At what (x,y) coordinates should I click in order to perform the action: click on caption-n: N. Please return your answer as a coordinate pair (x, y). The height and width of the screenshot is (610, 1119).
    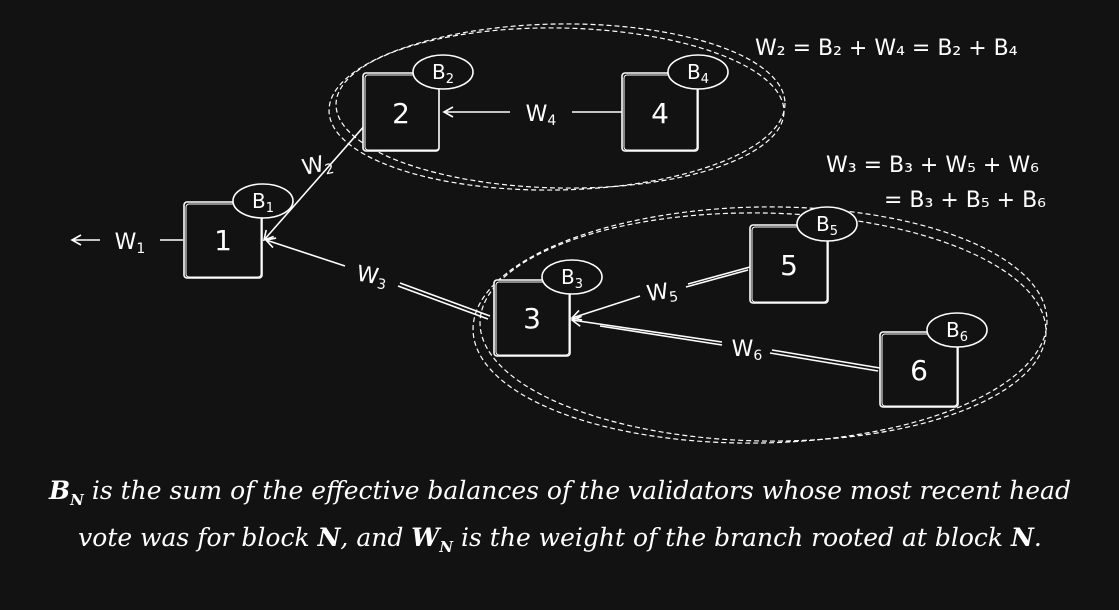
    Looking at the image, I should click on (329, 537).